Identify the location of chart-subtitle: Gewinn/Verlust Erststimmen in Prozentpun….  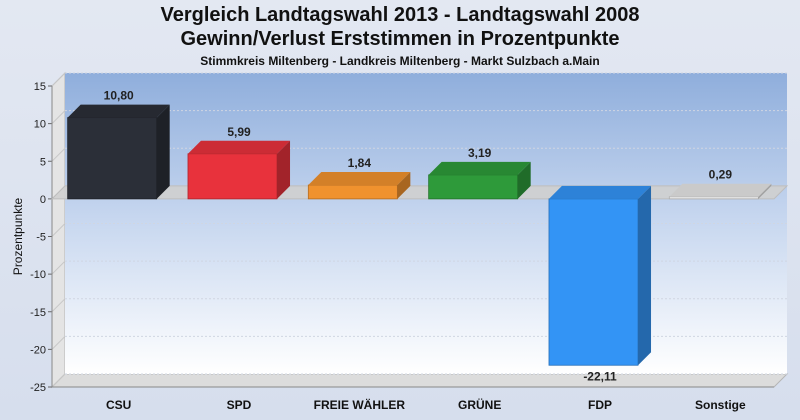
(400, 39).